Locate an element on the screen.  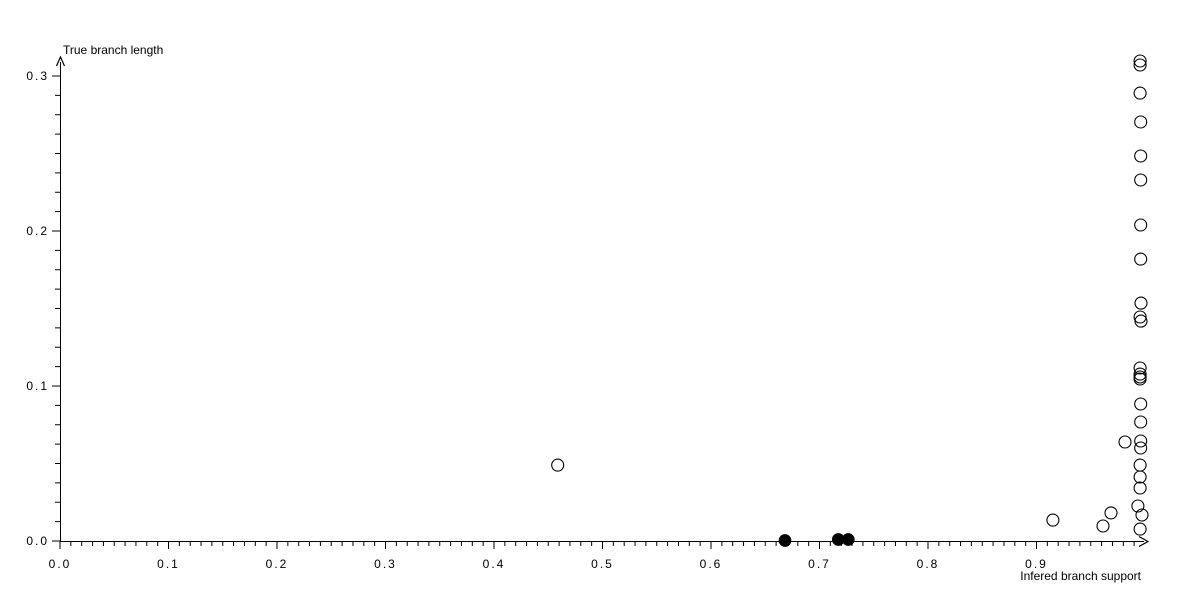
y-tick-label: 0.2 is located at coordinates (37, 231).